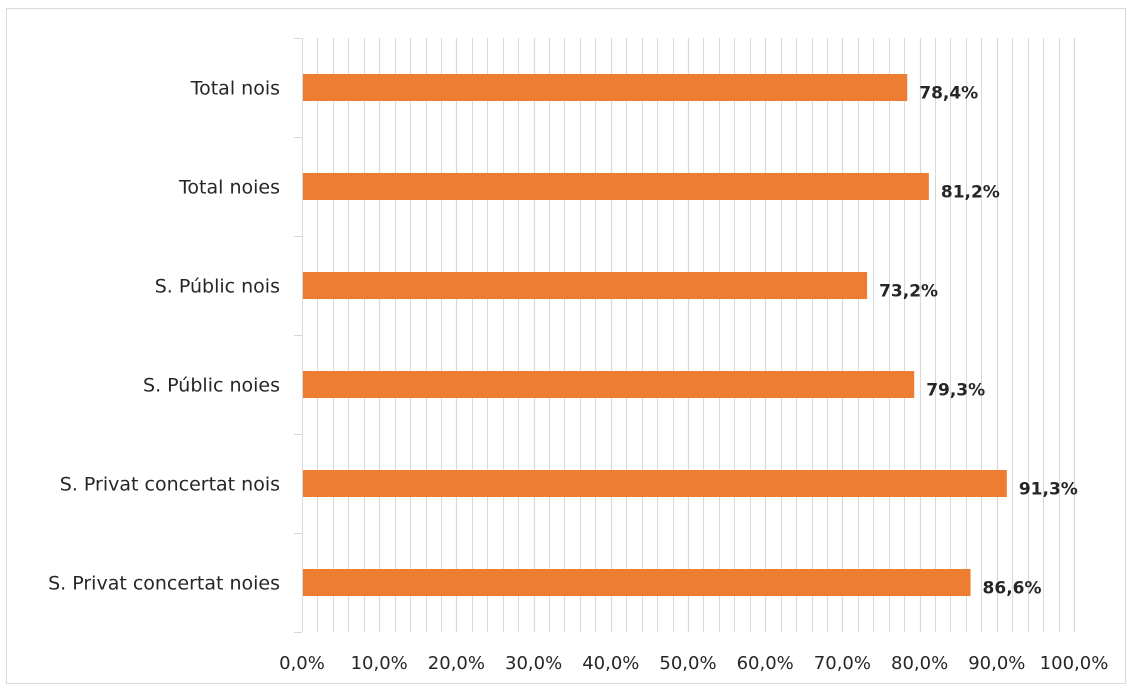  What do you see at coordinates (302, 663) in the screenshot?
I see `x-tick-label: 0,0%` at bounding box center [302, 663].